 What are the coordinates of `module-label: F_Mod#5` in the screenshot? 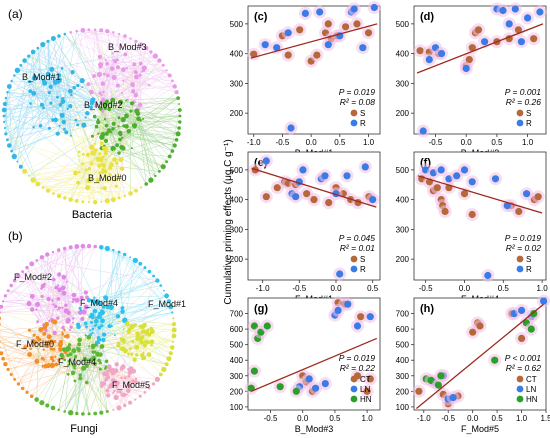 It's located at (131, 385).